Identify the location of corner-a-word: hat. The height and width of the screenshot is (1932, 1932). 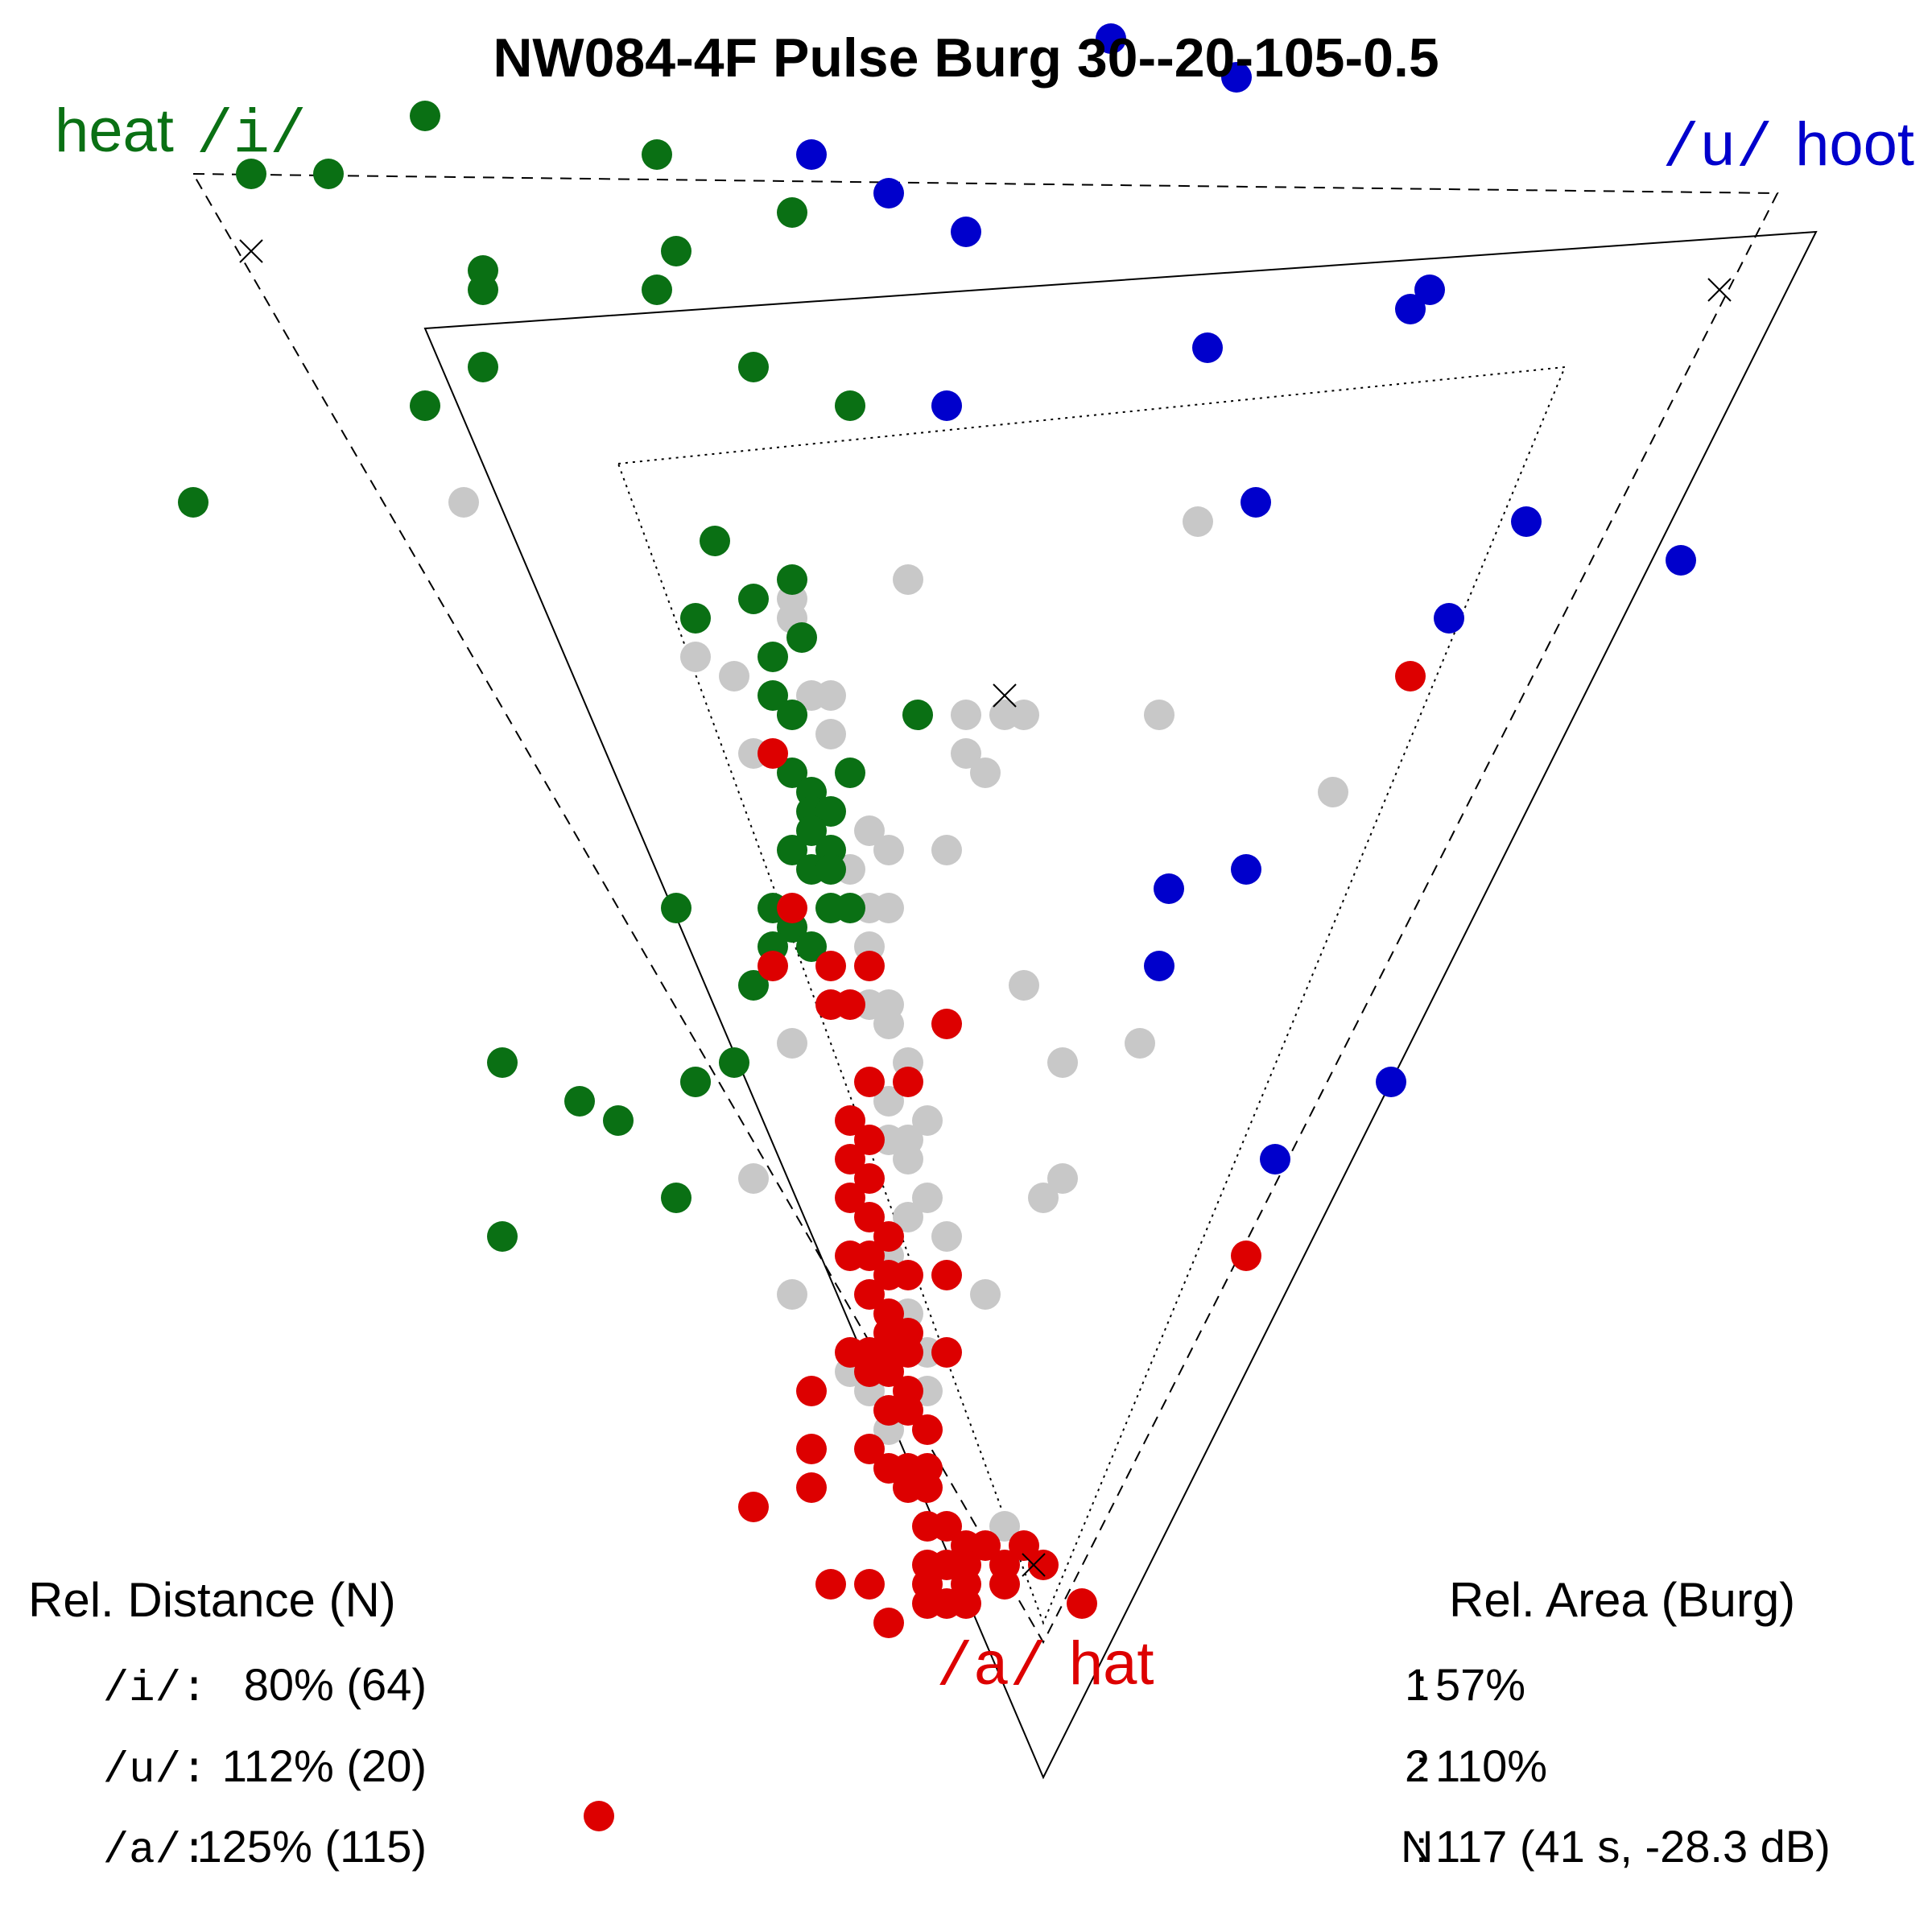
(1111, 1663).